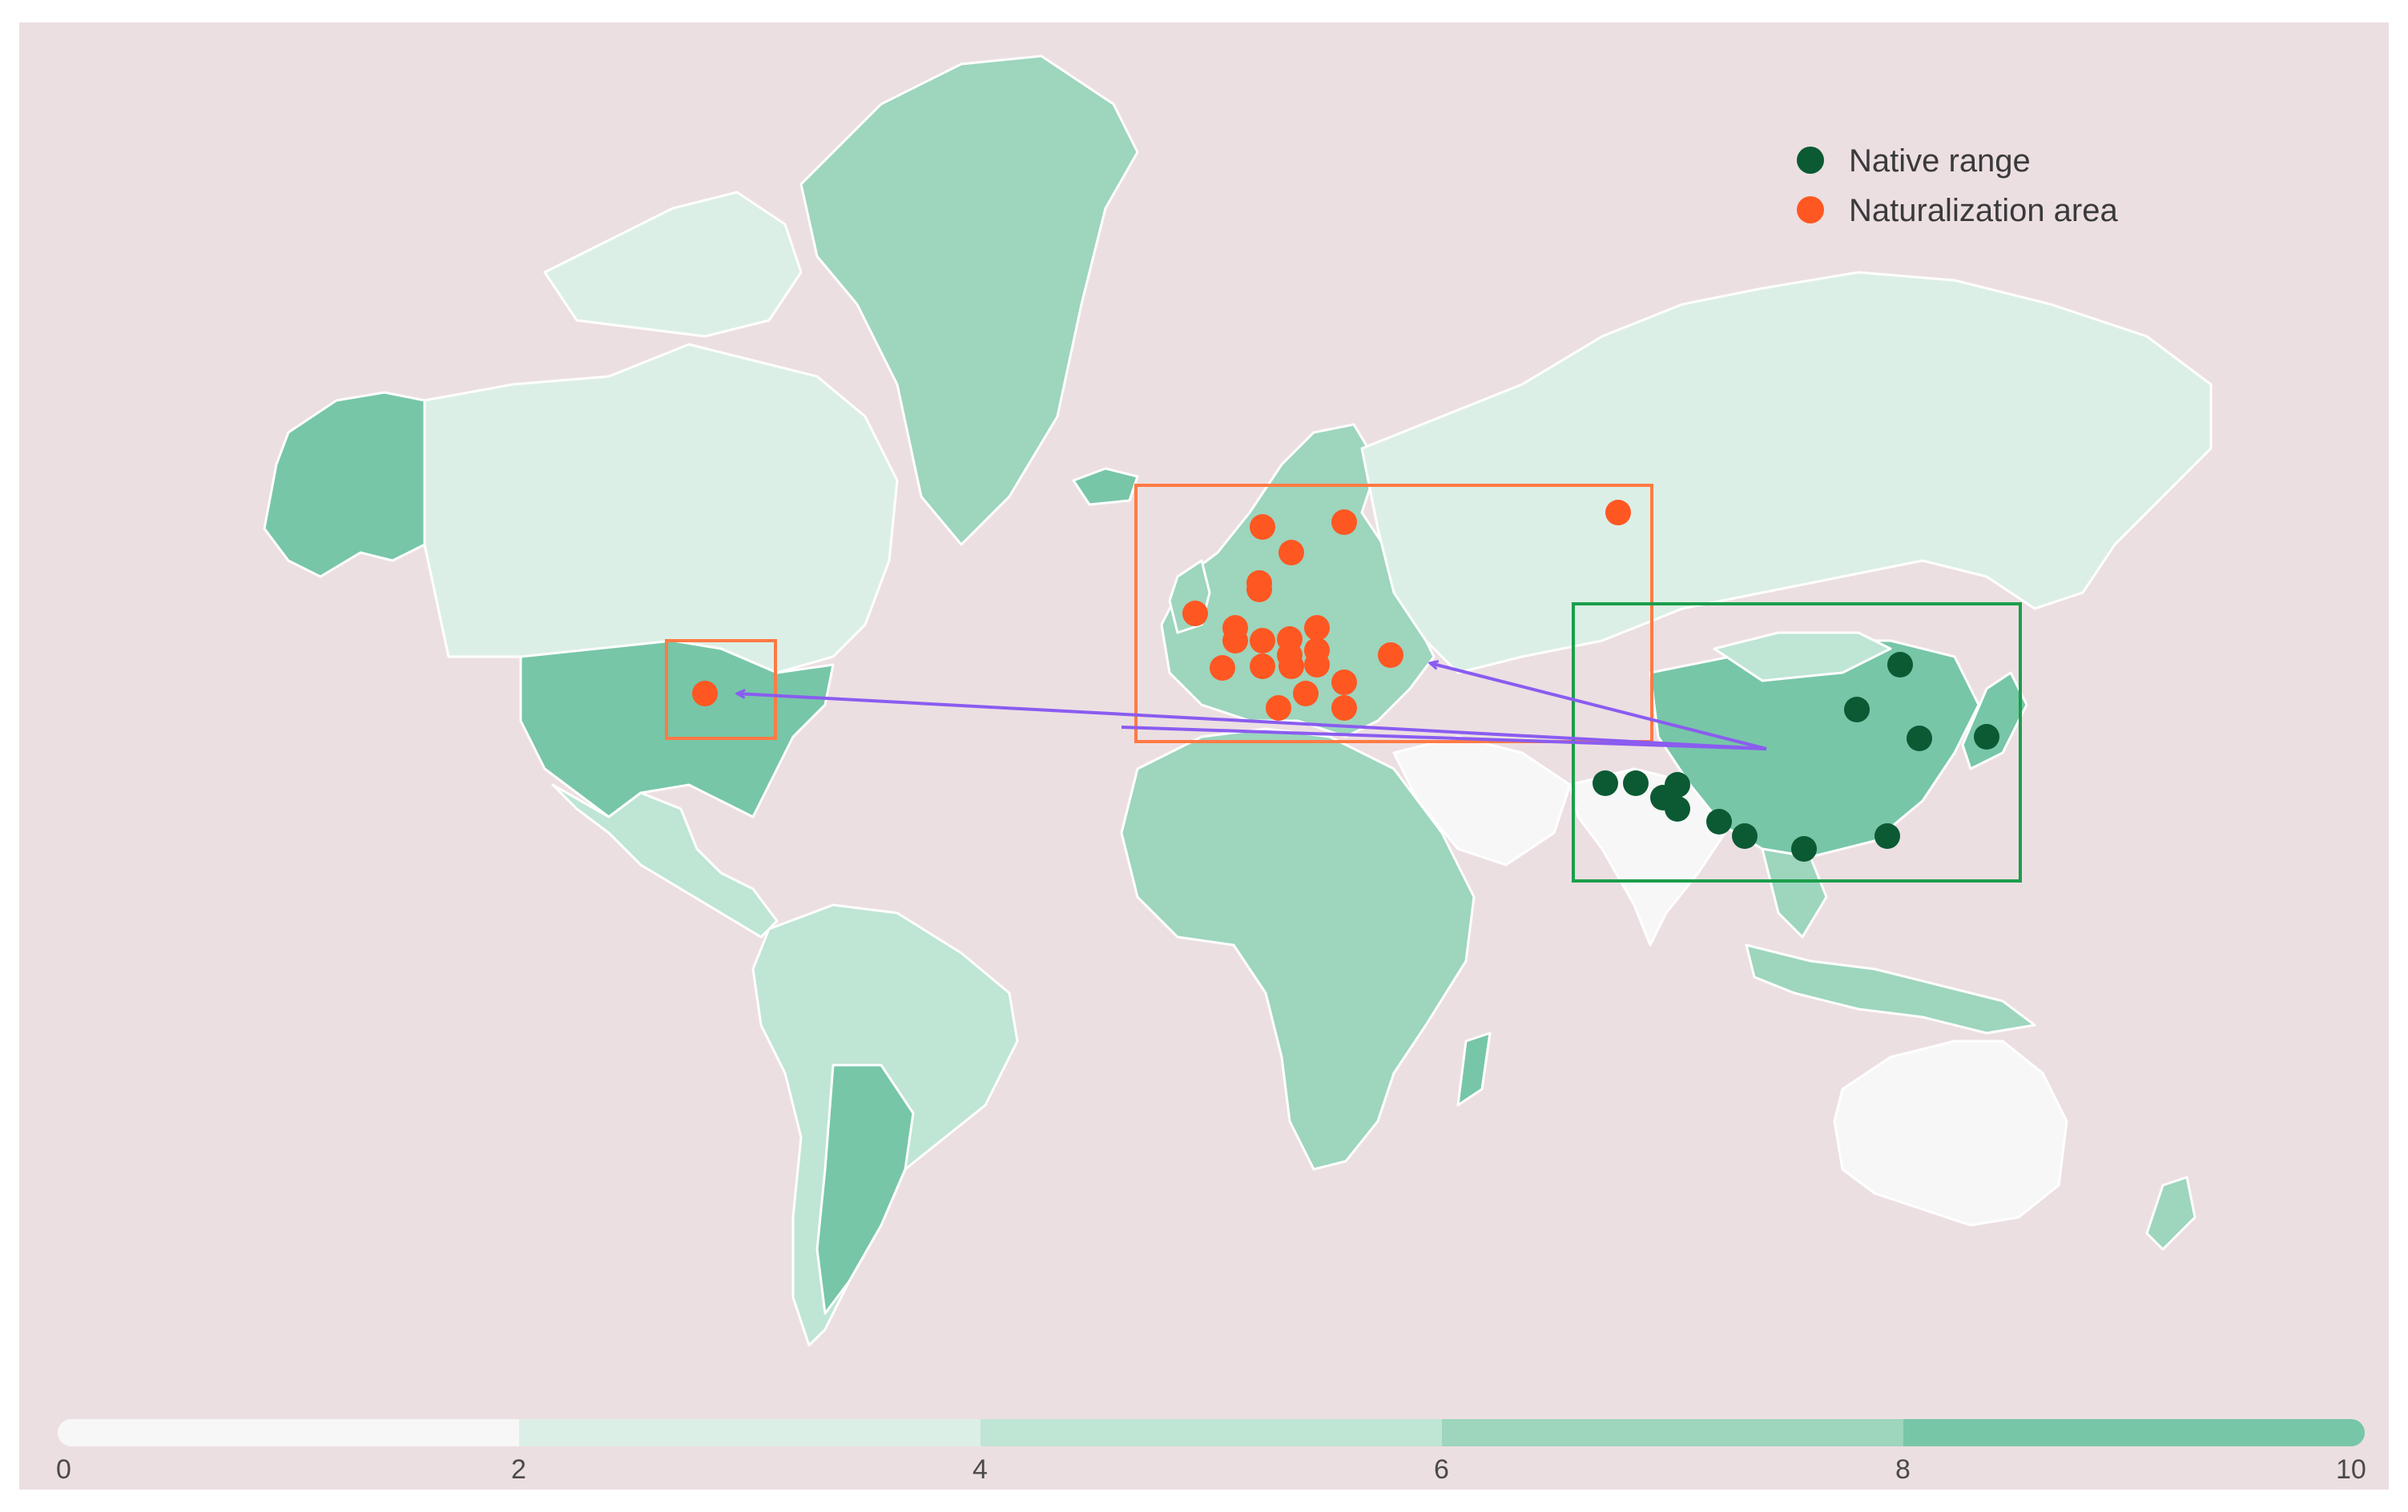  Describe the element at coordinates (665, 861) in the screenshot. I see `land-mexico` at that location.